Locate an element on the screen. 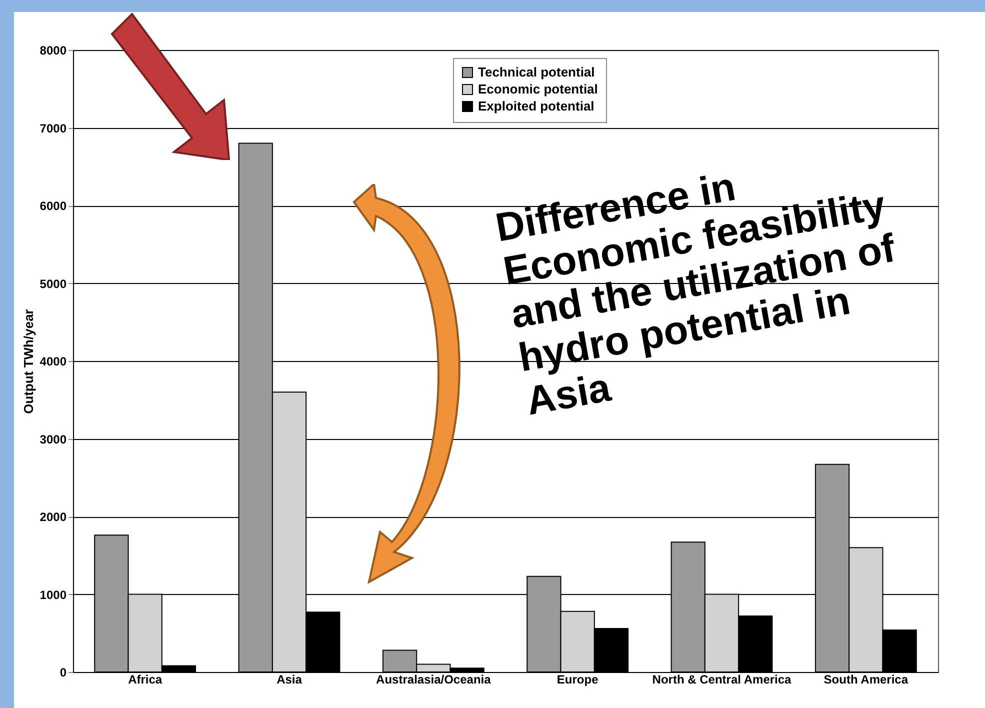 This screenshot has width=985, height=708. y-tick-label: 6000 is located at coordinates (53, 206).